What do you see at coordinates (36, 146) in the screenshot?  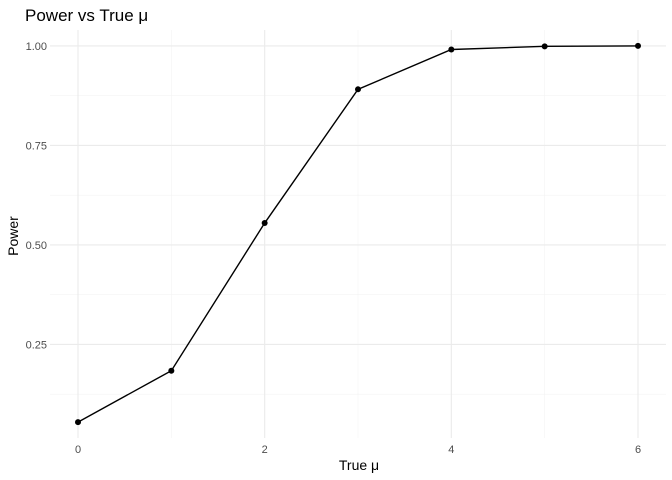 I see `y-tick-label-2: 0.75` at bounding box center [36, 146].